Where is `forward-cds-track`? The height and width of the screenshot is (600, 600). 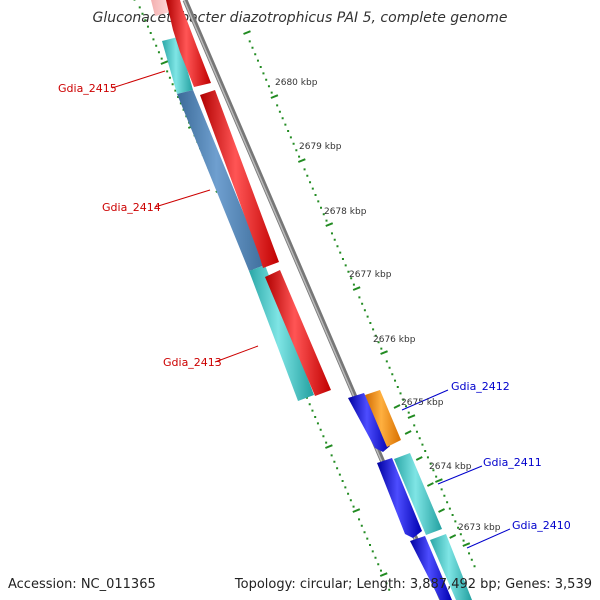 forward-cds-track is located at coordinates (400, 496).